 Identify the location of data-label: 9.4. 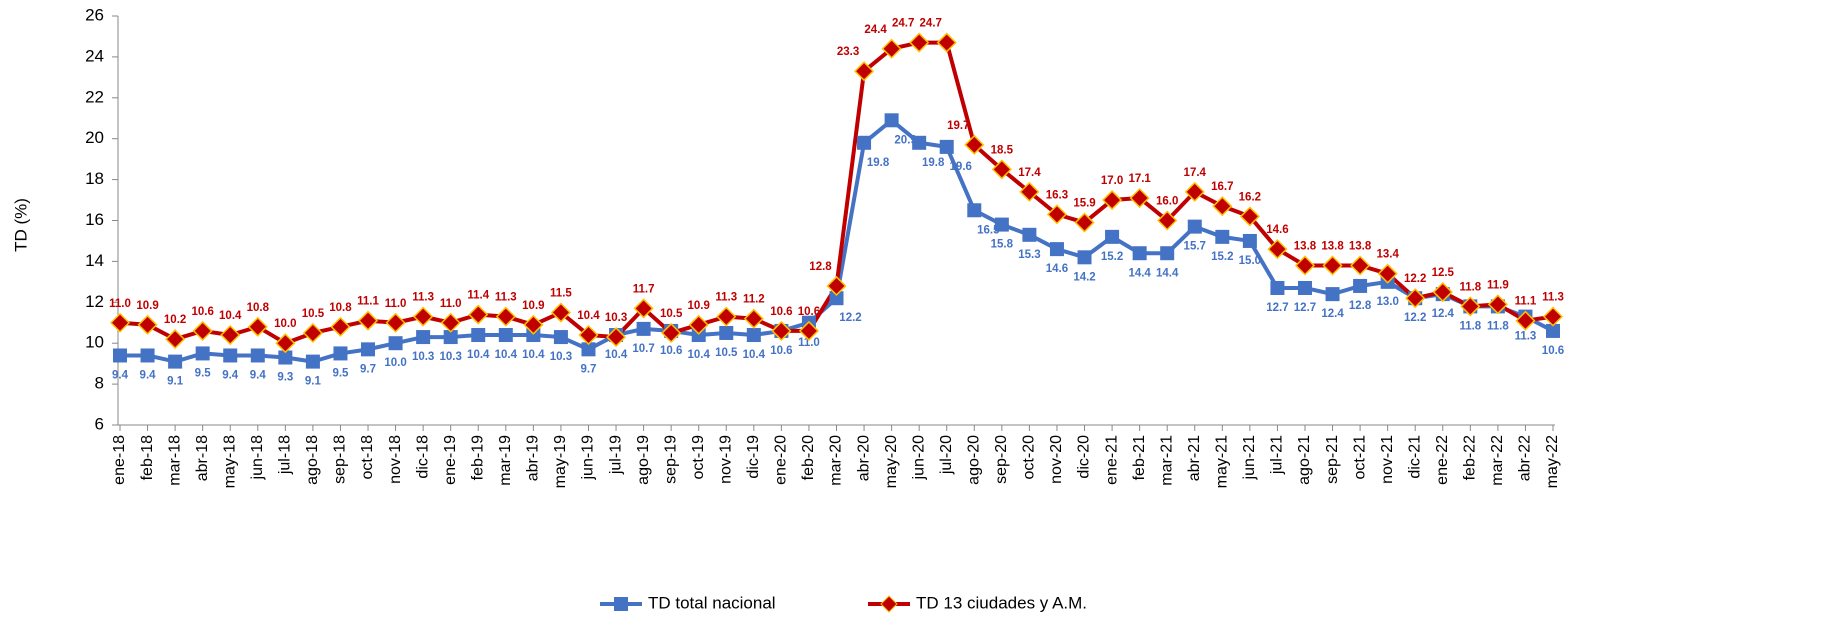
(120, 376).